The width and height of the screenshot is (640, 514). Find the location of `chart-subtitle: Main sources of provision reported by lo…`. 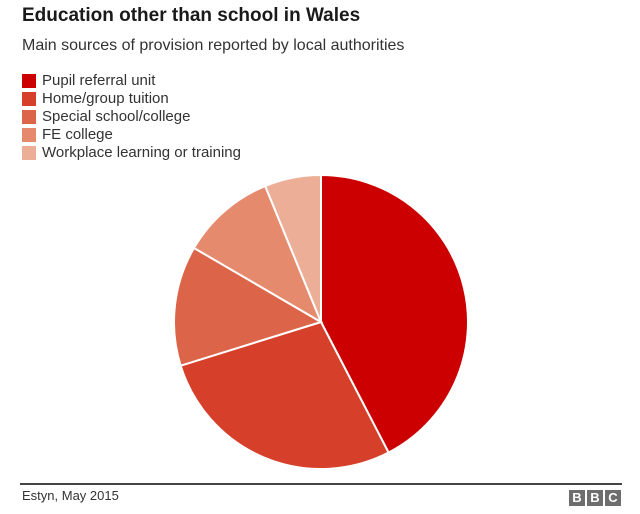

chart-subtitle: Main sources of provision reported by lo… is located at coordinates (213, 45).